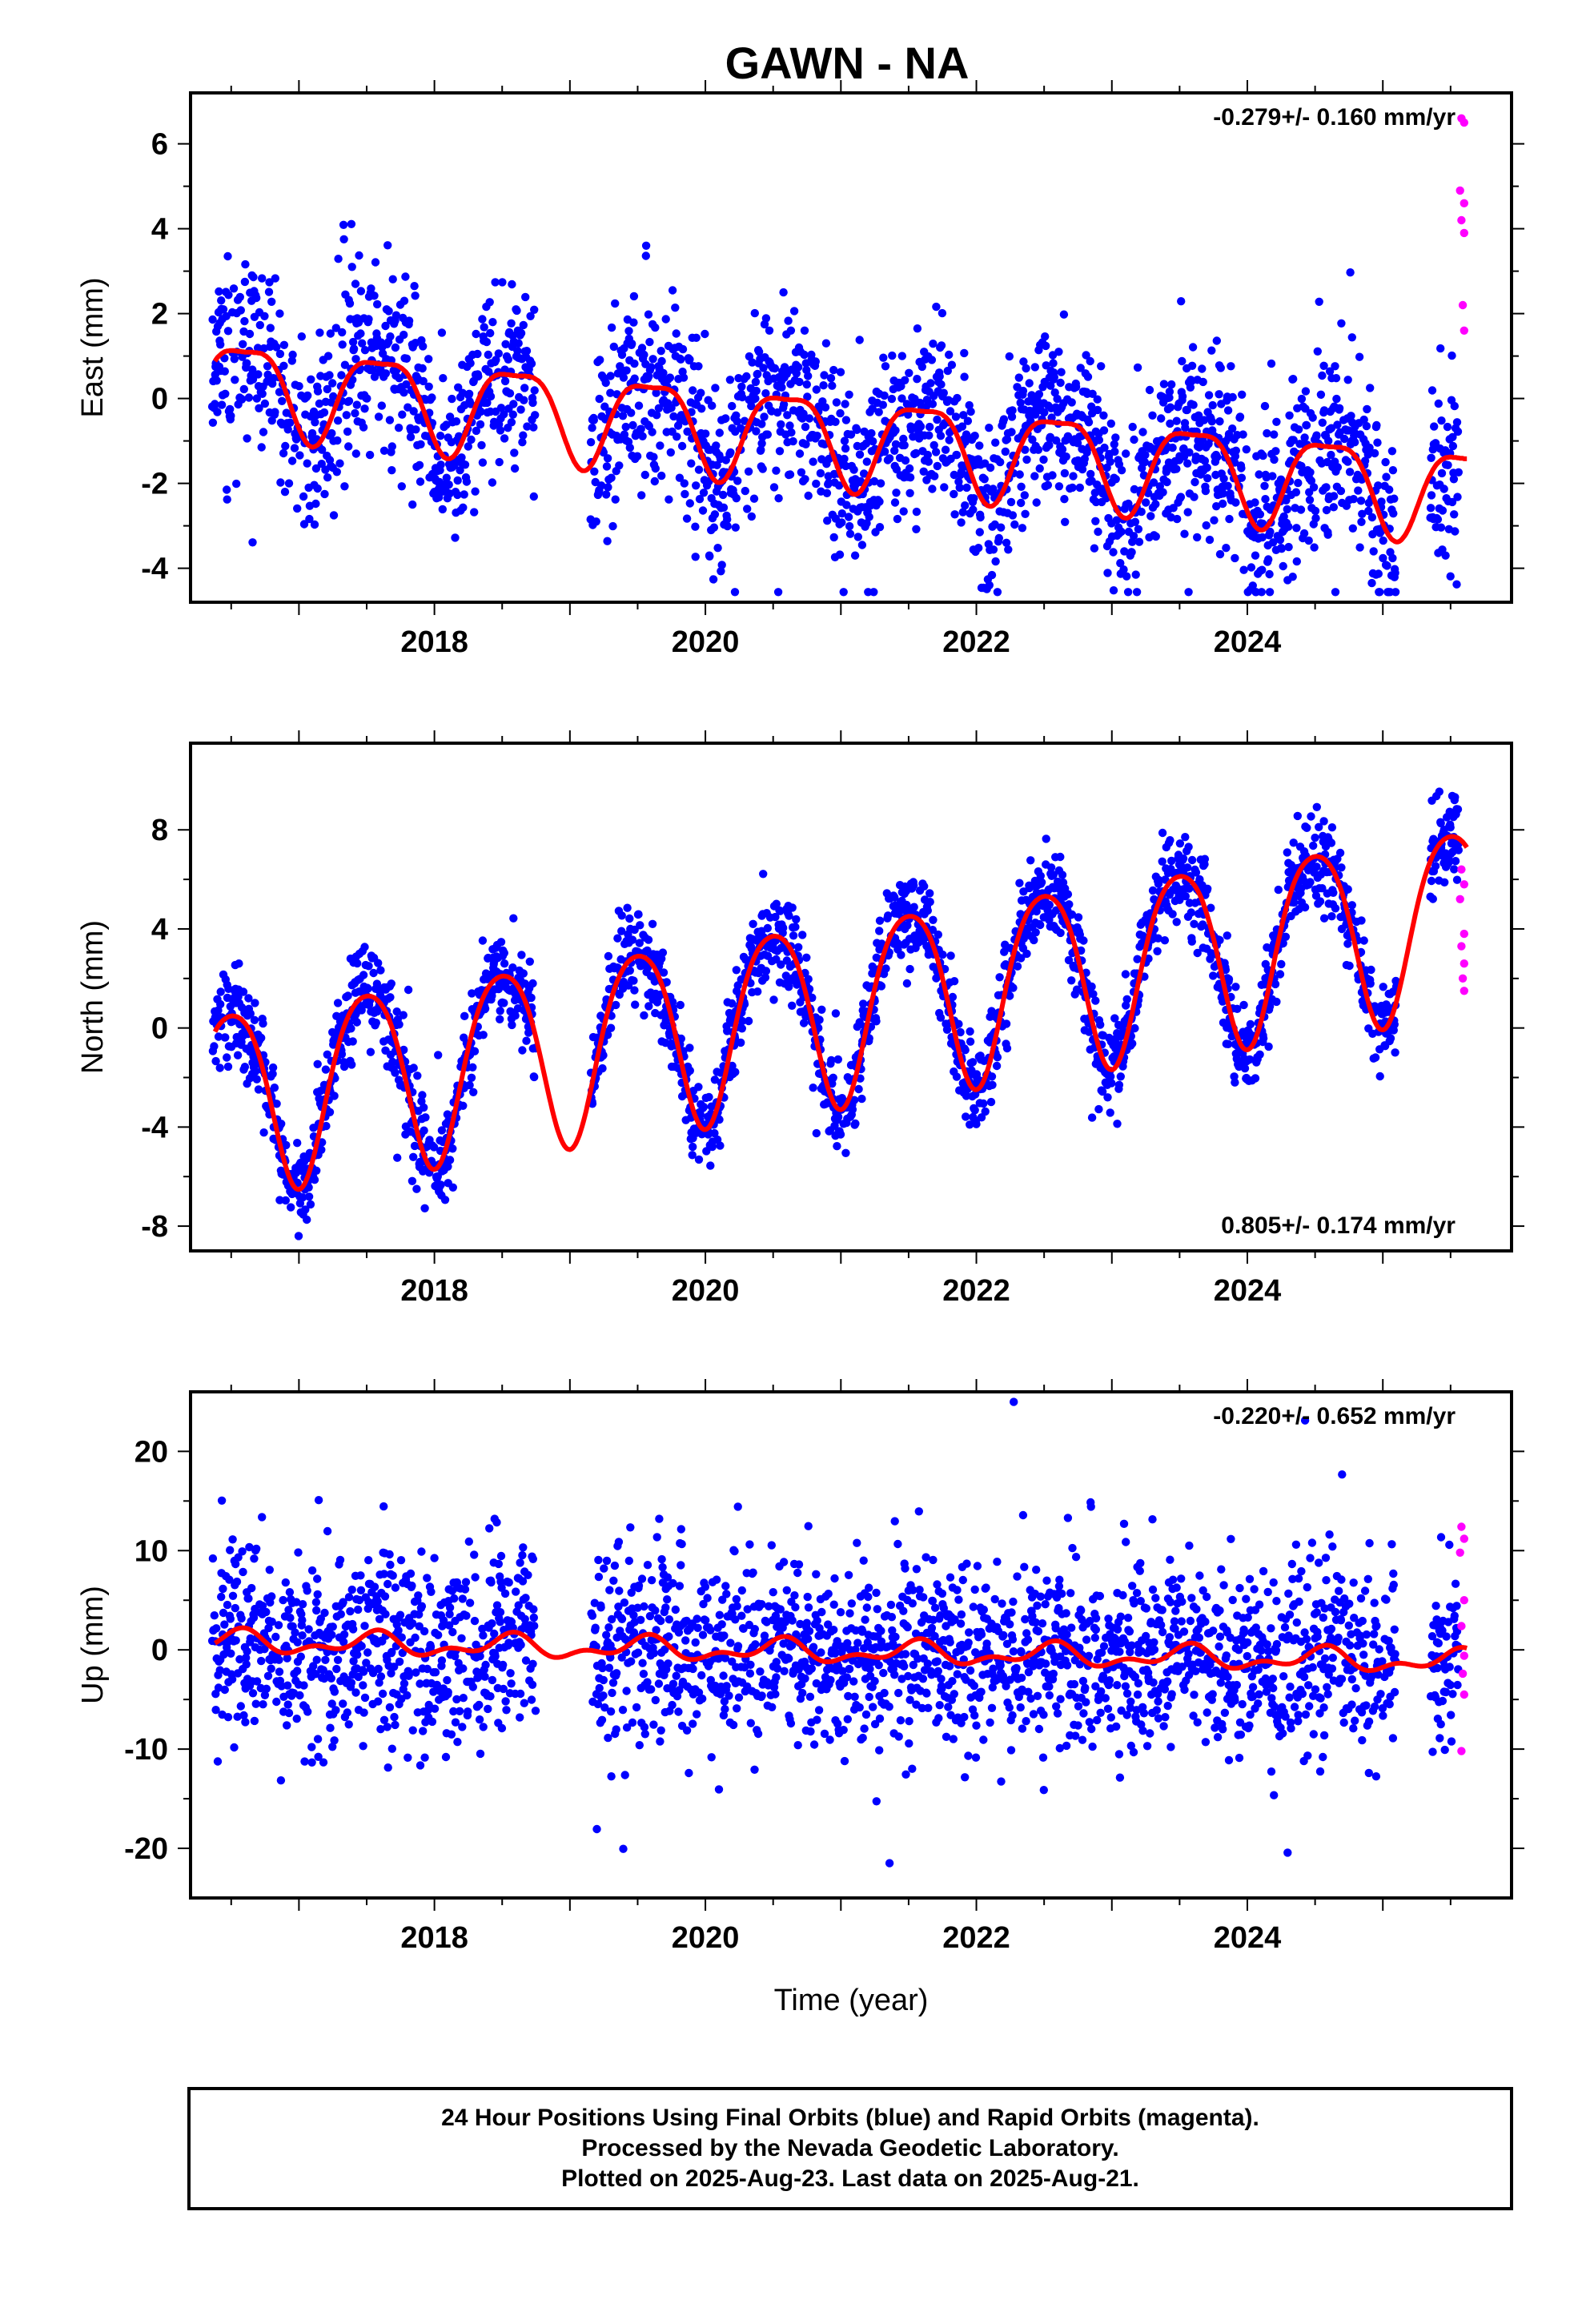 This screenshot has width=1582, height=2324. Describe the element at coordinates (1464, 934) in the screenshot. I see `rapid-data-point` at that location.